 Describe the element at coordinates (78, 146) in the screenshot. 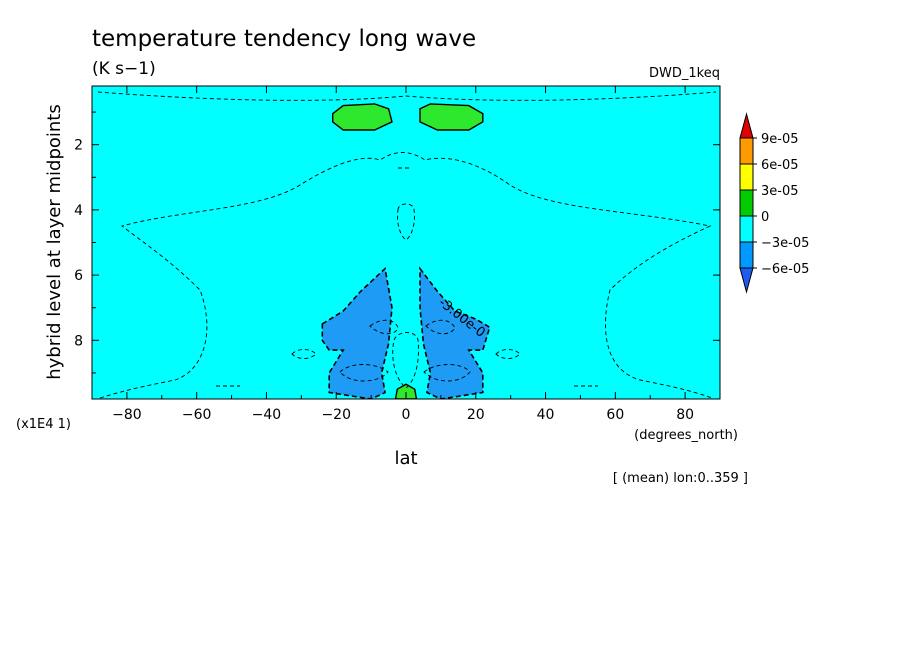

I see `y-tick-label: 2` at that location.